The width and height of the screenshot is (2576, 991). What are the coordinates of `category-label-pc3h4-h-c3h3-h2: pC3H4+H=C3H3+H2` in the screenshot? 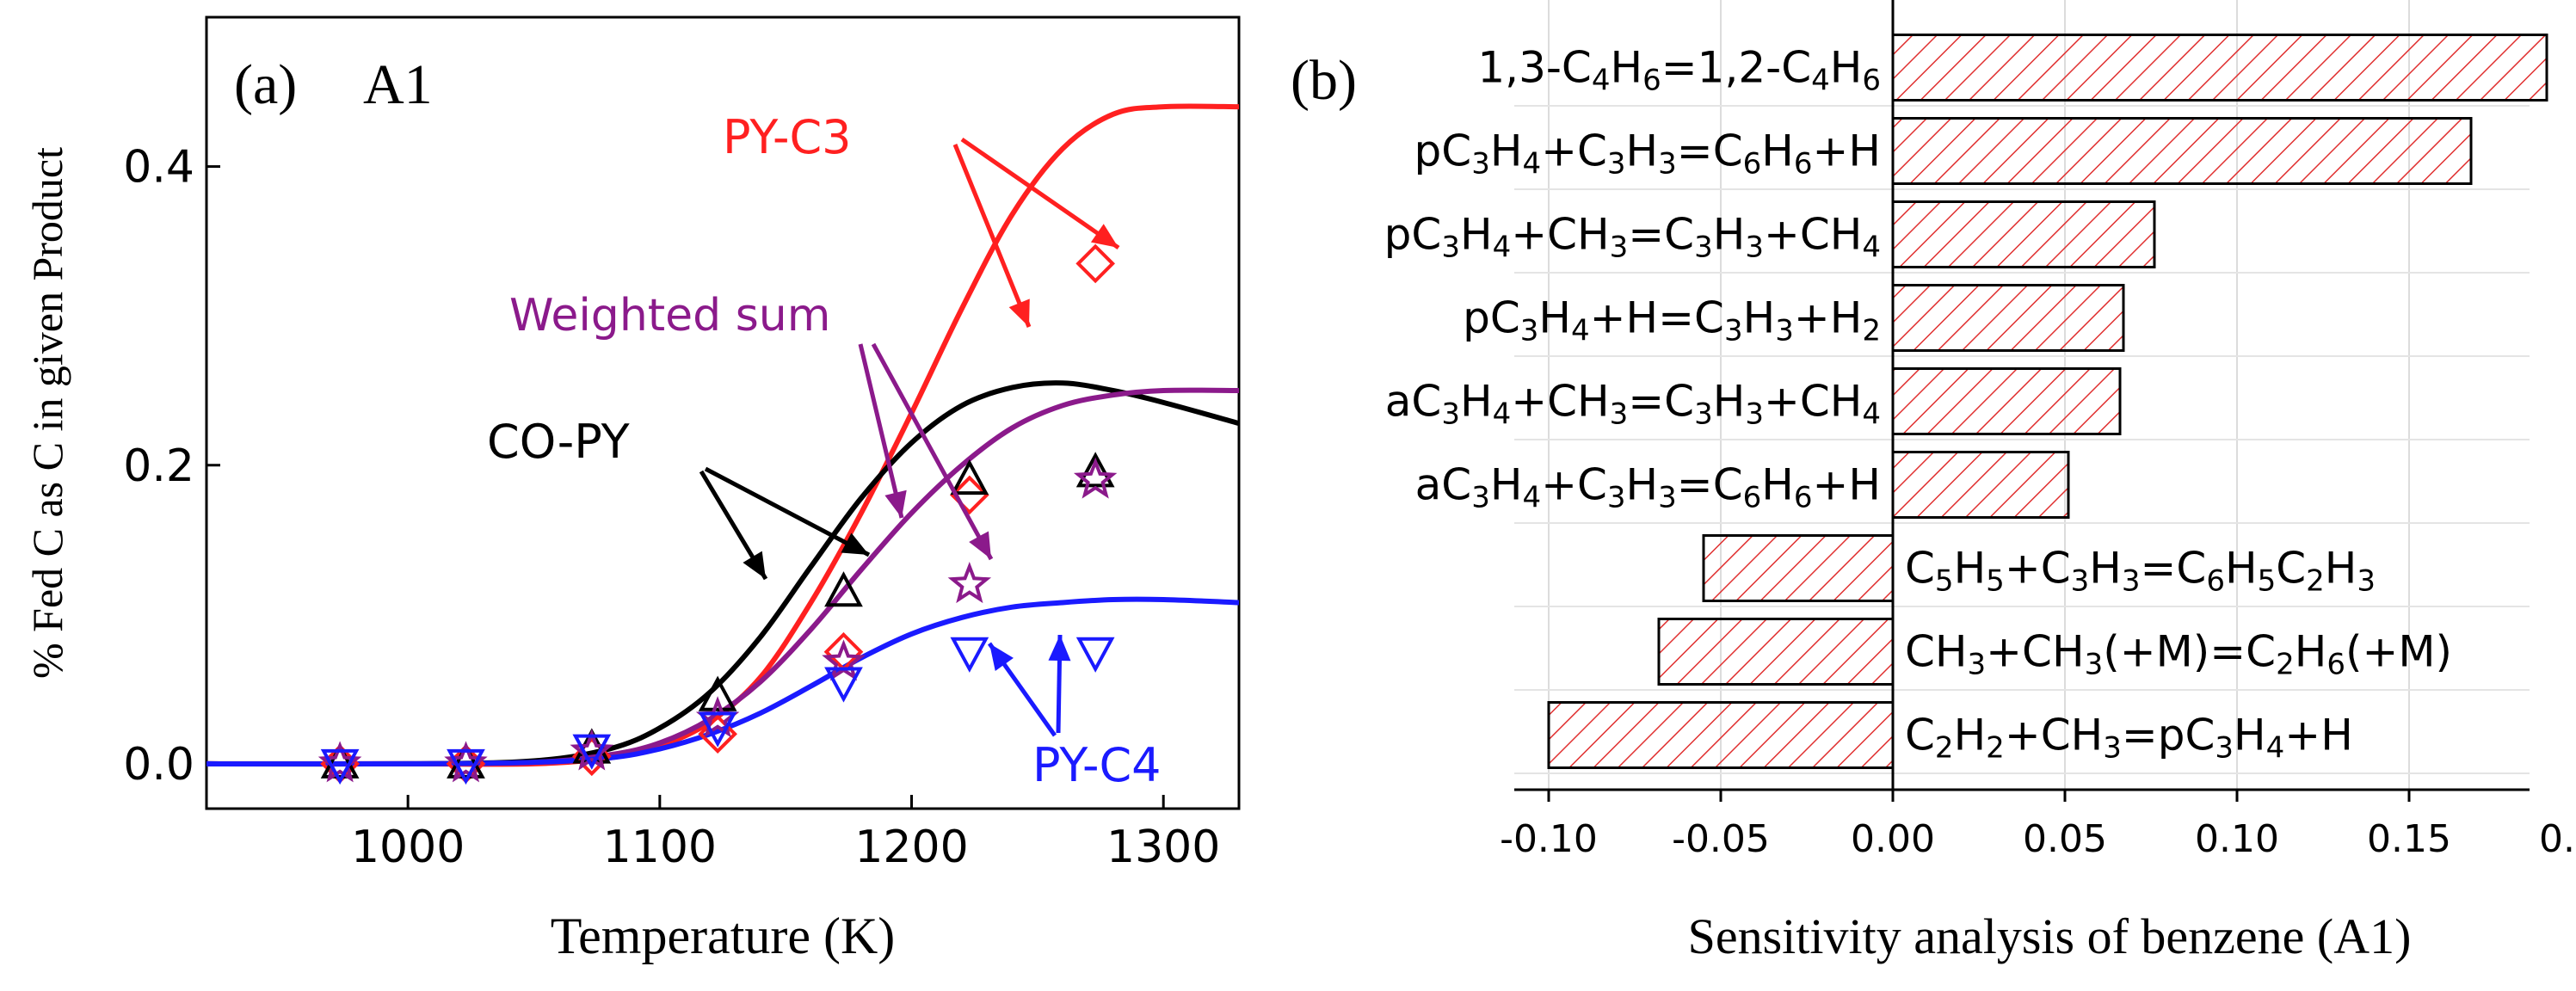 It's located at (1672, 321).